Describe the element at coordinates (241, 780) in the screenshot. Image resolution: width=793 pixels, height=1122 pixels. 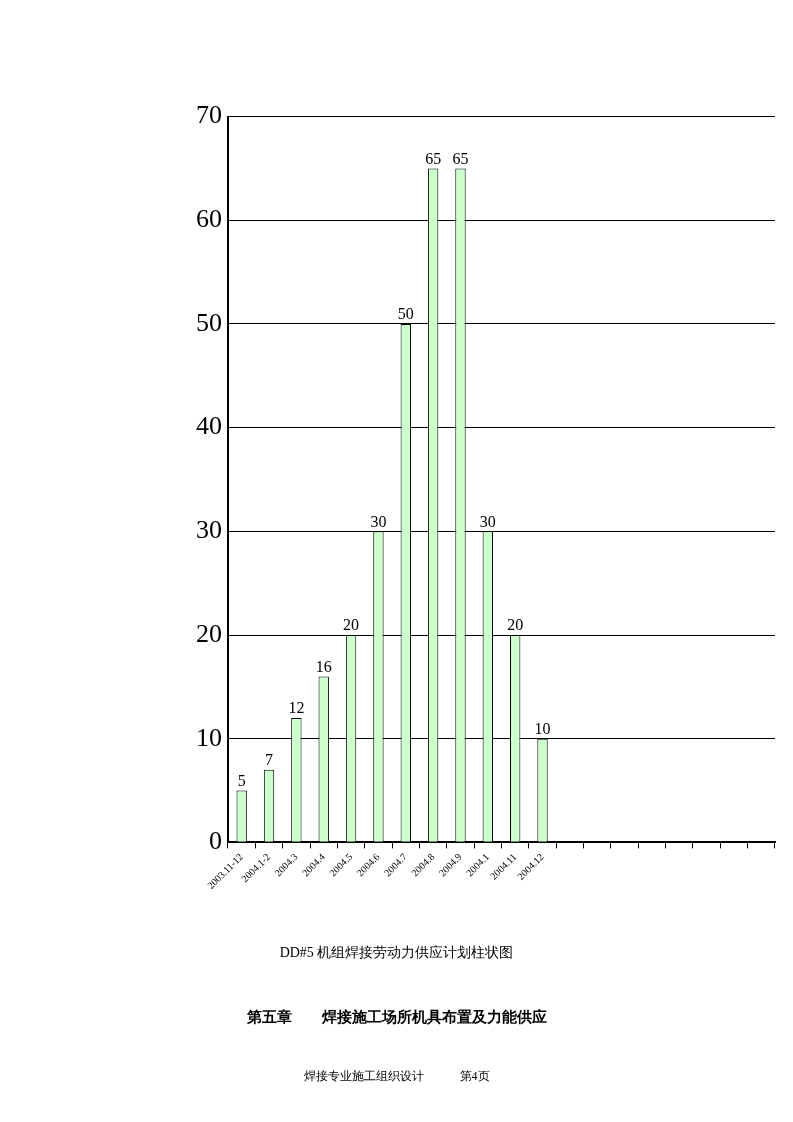
I see `data-label: 5` at that location.